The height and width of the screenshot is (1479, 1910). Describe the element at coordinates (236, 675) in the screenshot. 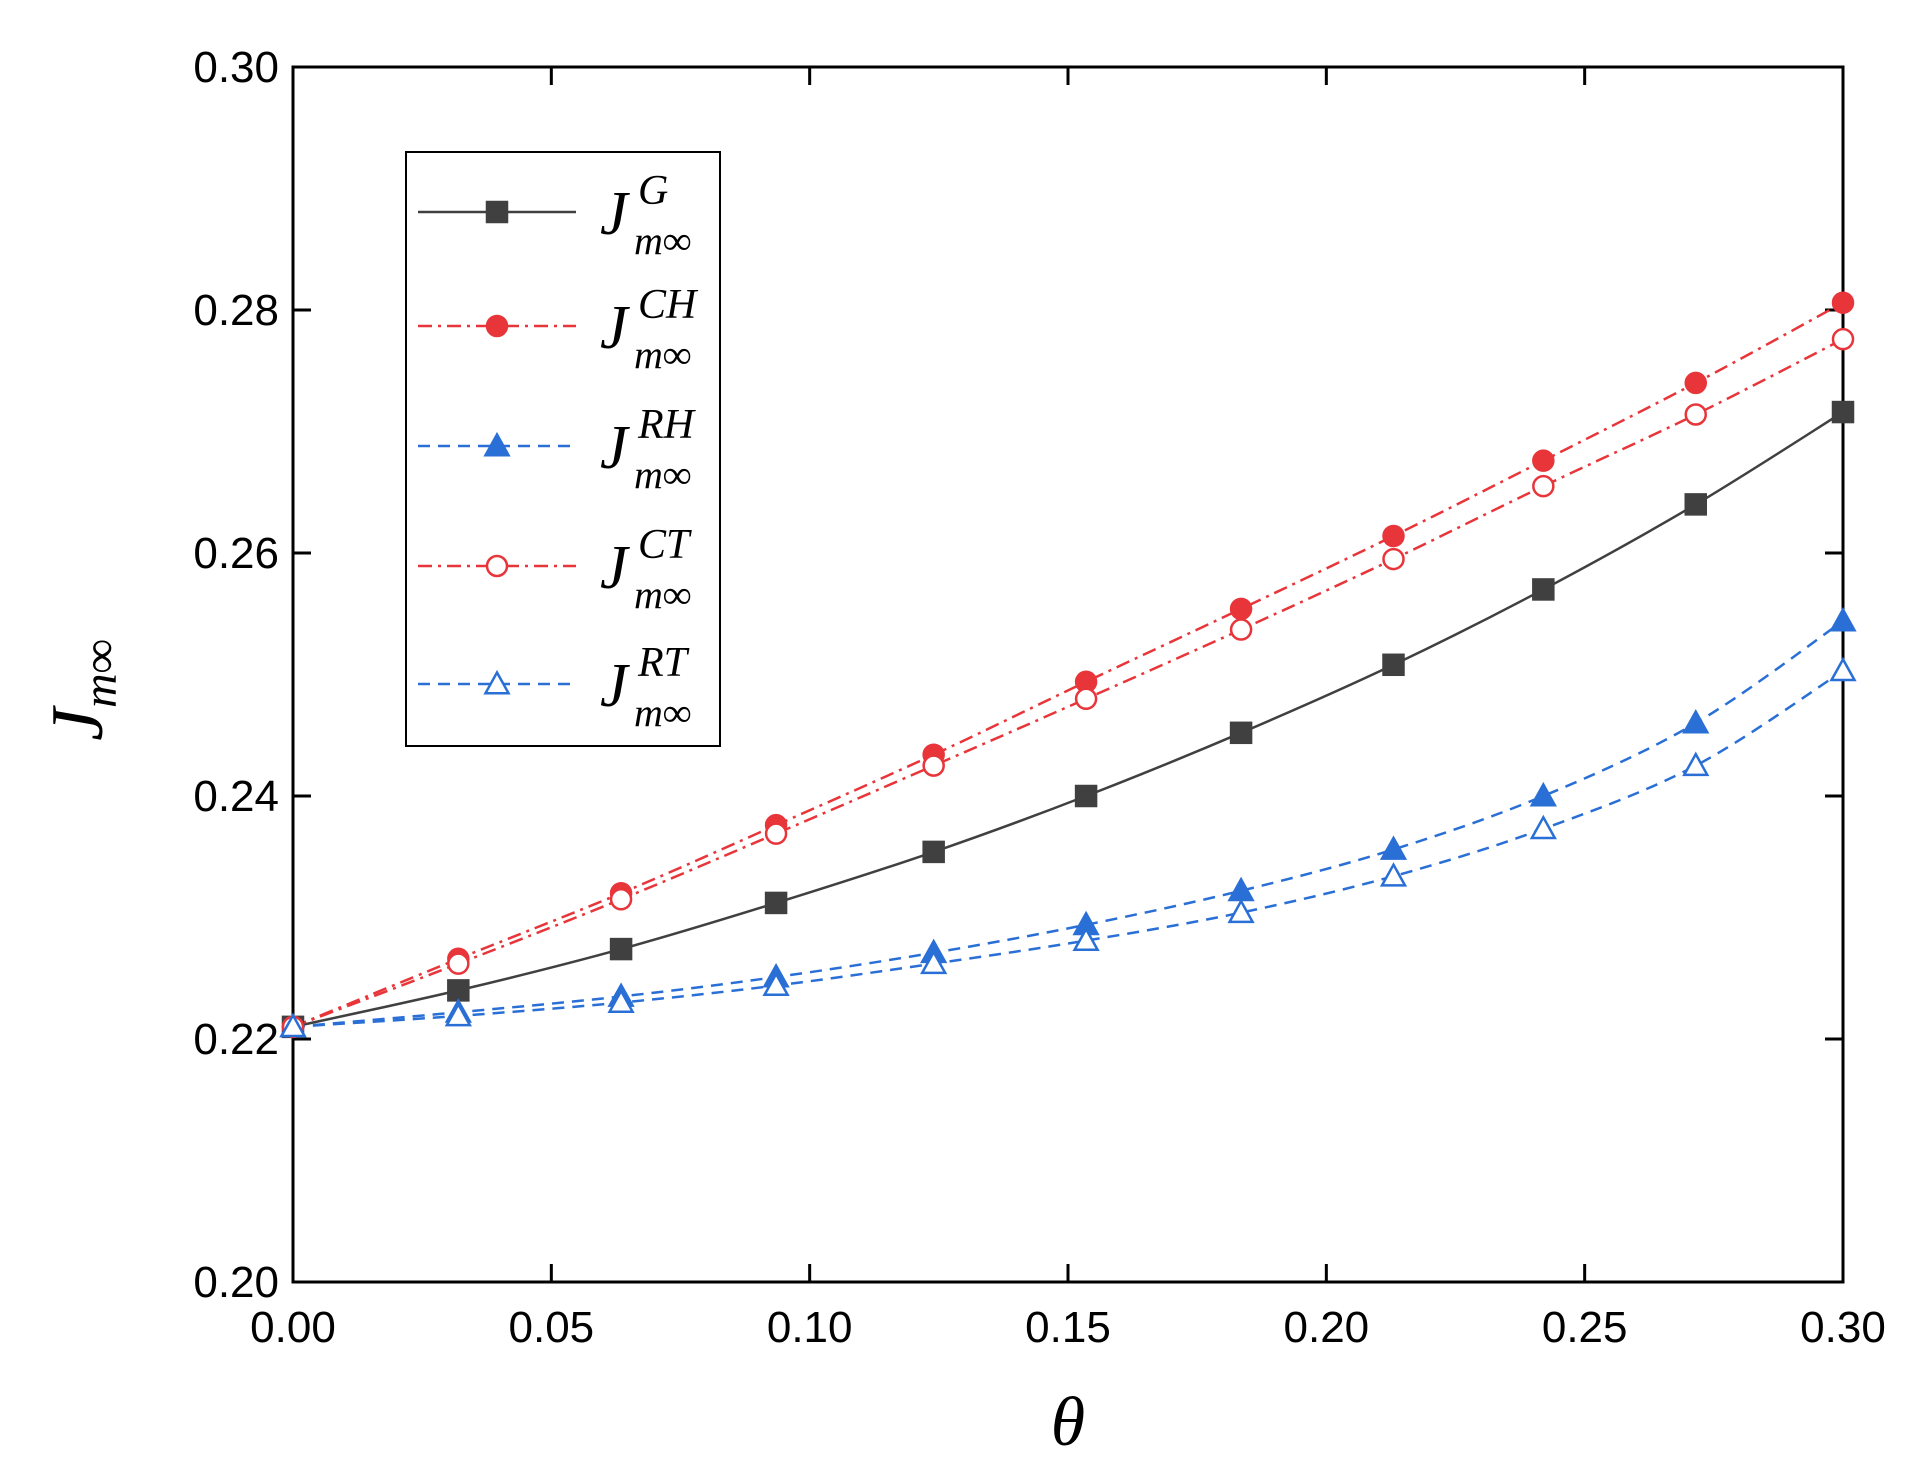

I see `y-tick-labels: 0.20 0.22 0.24 0.26 0.28 0.30` at that location.